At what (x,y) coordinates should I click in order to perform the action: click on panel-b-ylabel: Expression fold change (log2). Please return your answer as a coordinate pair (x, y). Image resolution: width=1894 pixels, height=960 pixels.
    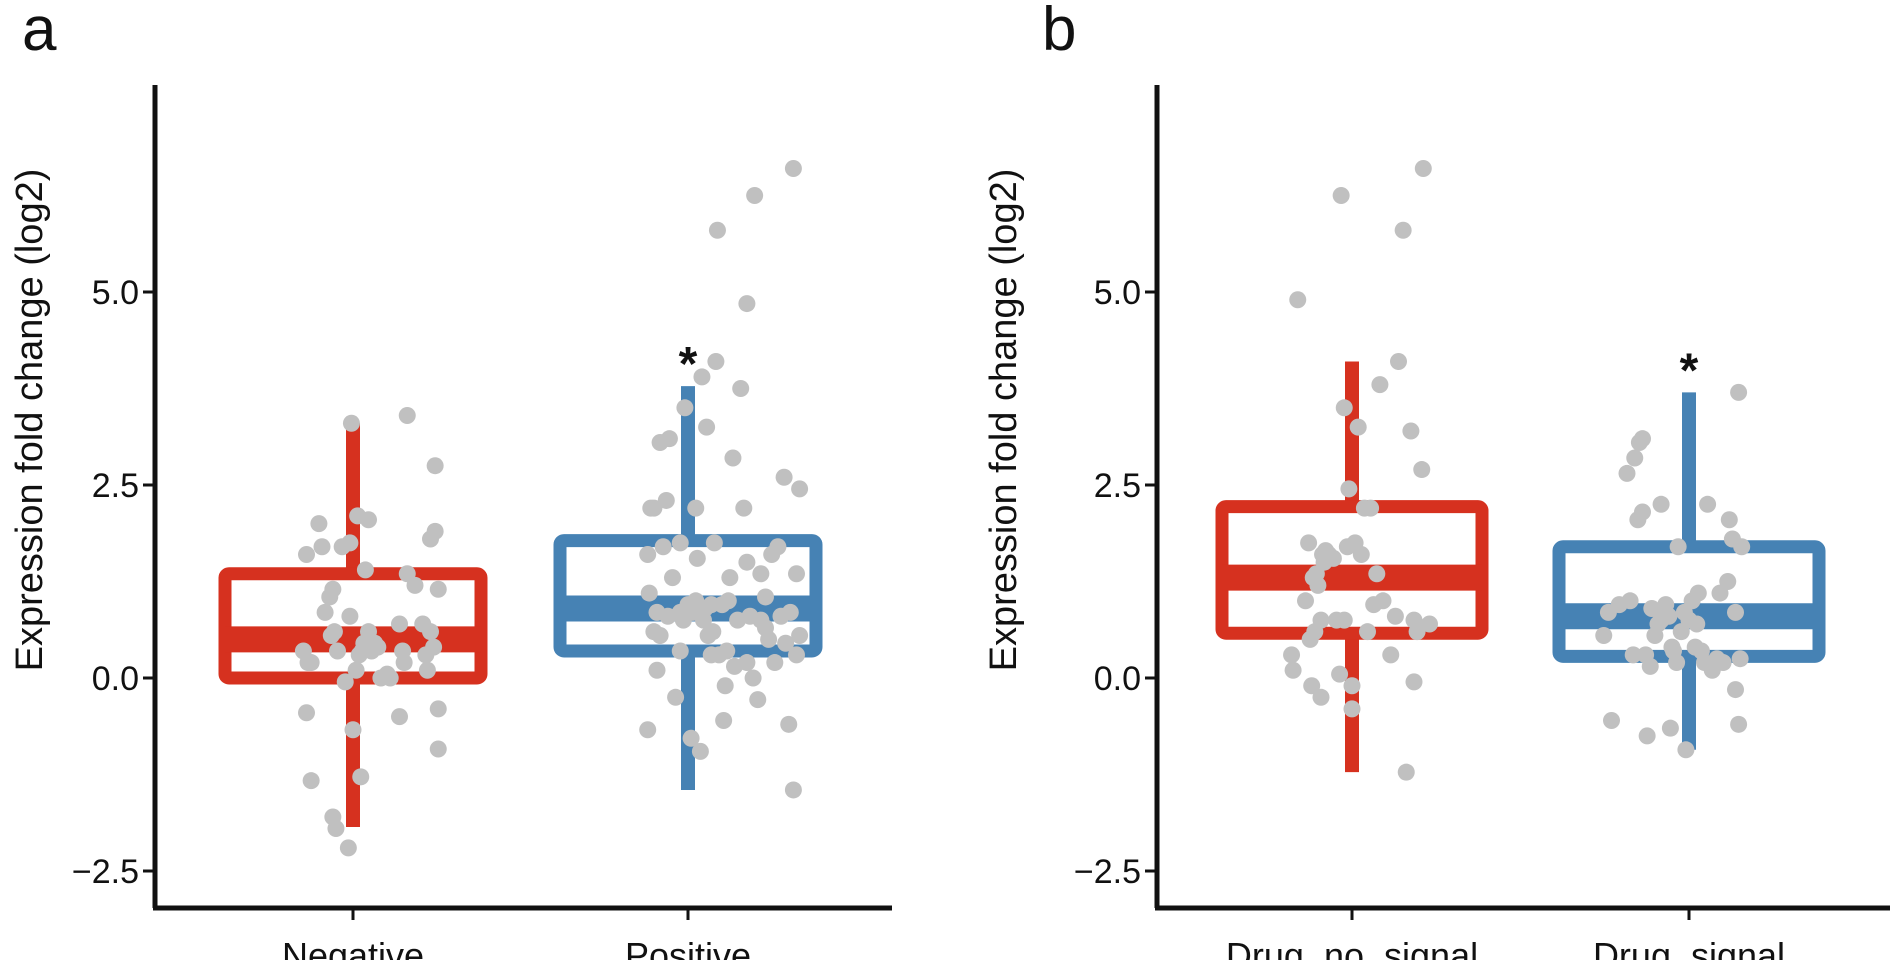
    Looking at the image, I should click on (1004, 420).